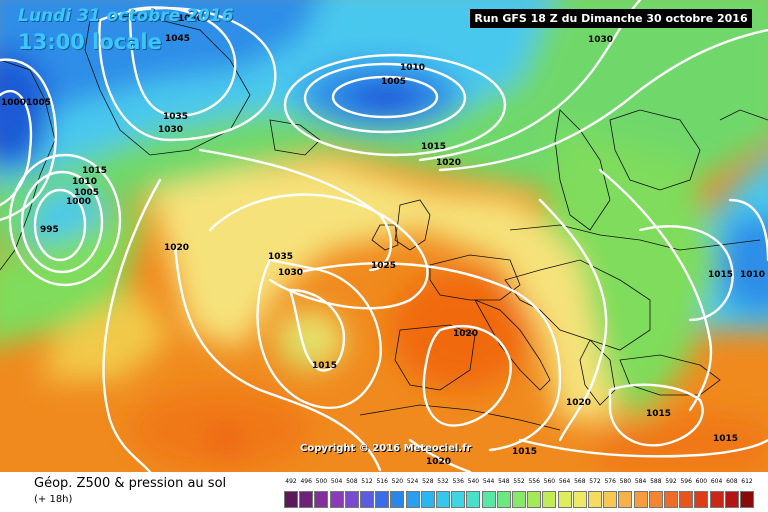 The image size is (768, 512). I want to click on scale-label: 548, so click(504, 481).